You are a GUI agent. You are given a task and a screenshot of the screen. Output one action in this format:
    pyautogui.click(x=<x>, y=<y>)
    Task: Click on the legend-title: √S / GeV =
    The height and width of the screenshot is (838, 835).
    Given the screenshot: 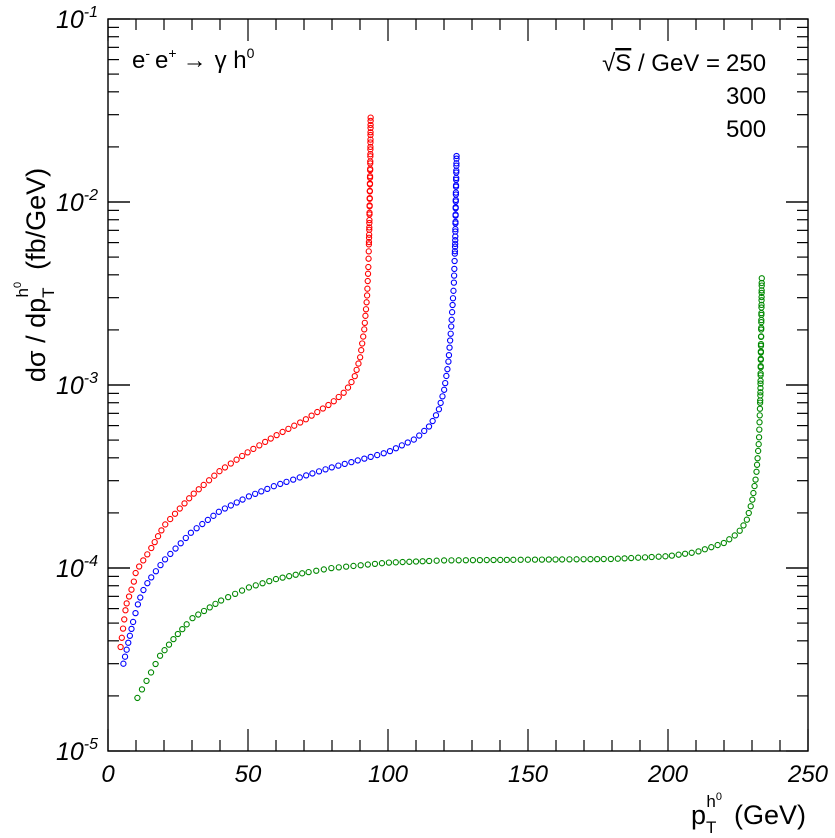 What is the action you would take?
    pyautogui.click(x=661, y=63)
    